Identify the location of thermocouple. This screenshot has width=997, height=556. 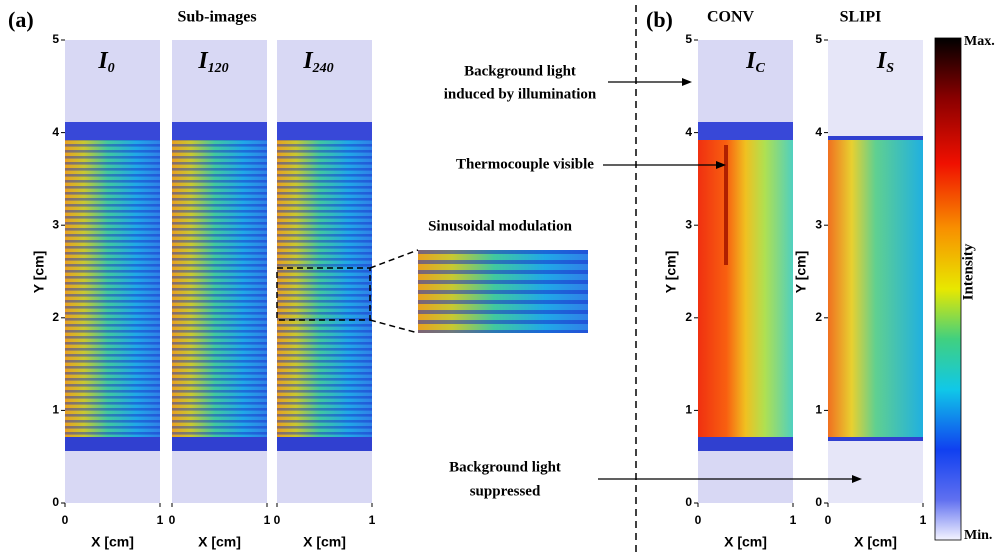
(726, 205).